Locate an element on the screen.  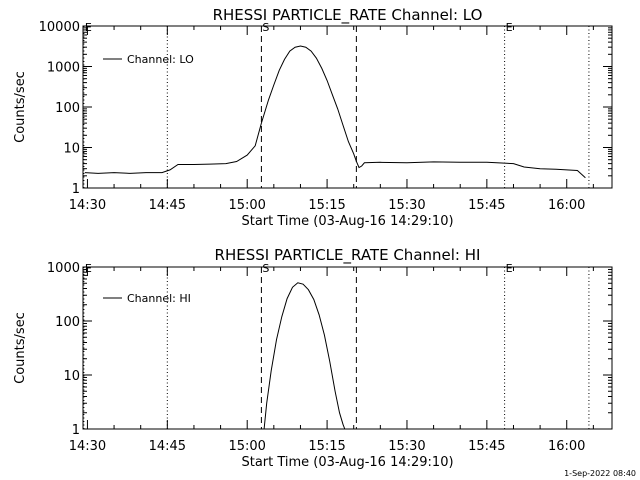
chart-title: RHESSI PARTICLE_RATE Channel: HI is located at coordinates (348, 255).